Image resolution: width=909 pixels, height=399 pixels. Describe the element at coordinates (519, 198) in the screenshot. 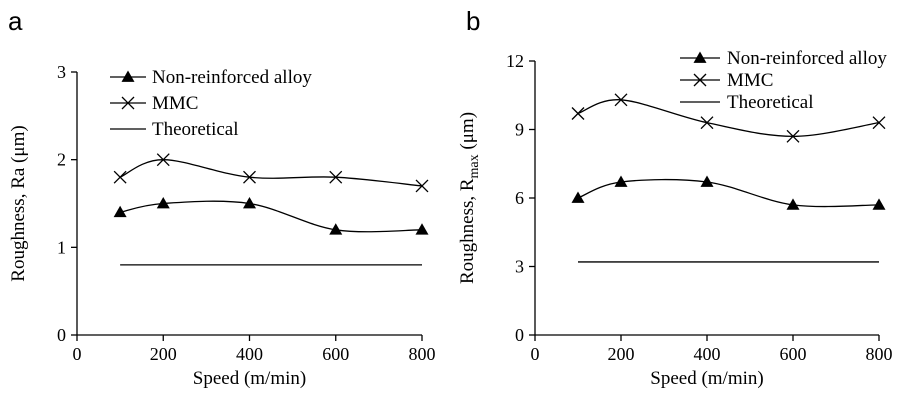

I see `y-tick-label: 6` at that location.